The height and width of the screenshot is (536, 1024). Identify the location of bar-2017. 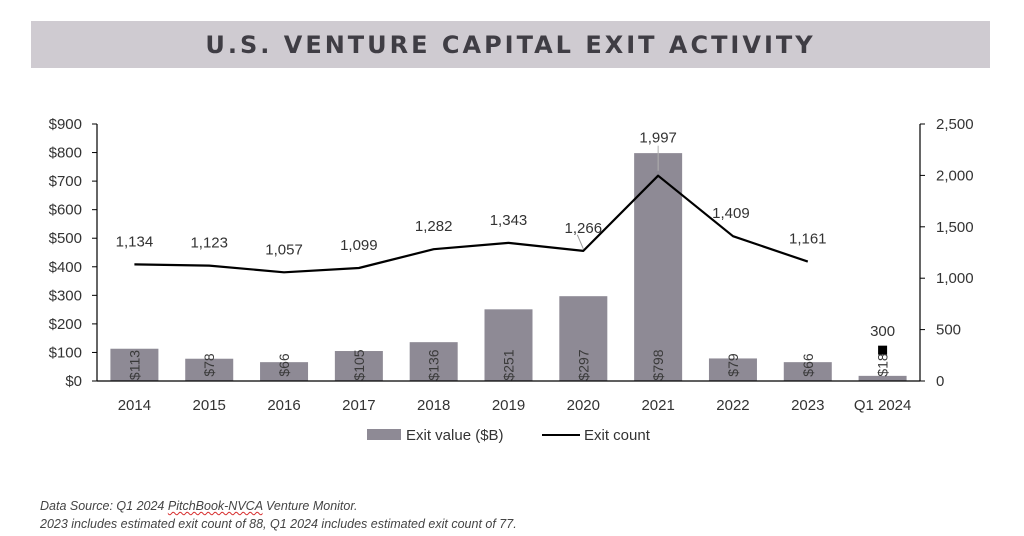
(358, 366).